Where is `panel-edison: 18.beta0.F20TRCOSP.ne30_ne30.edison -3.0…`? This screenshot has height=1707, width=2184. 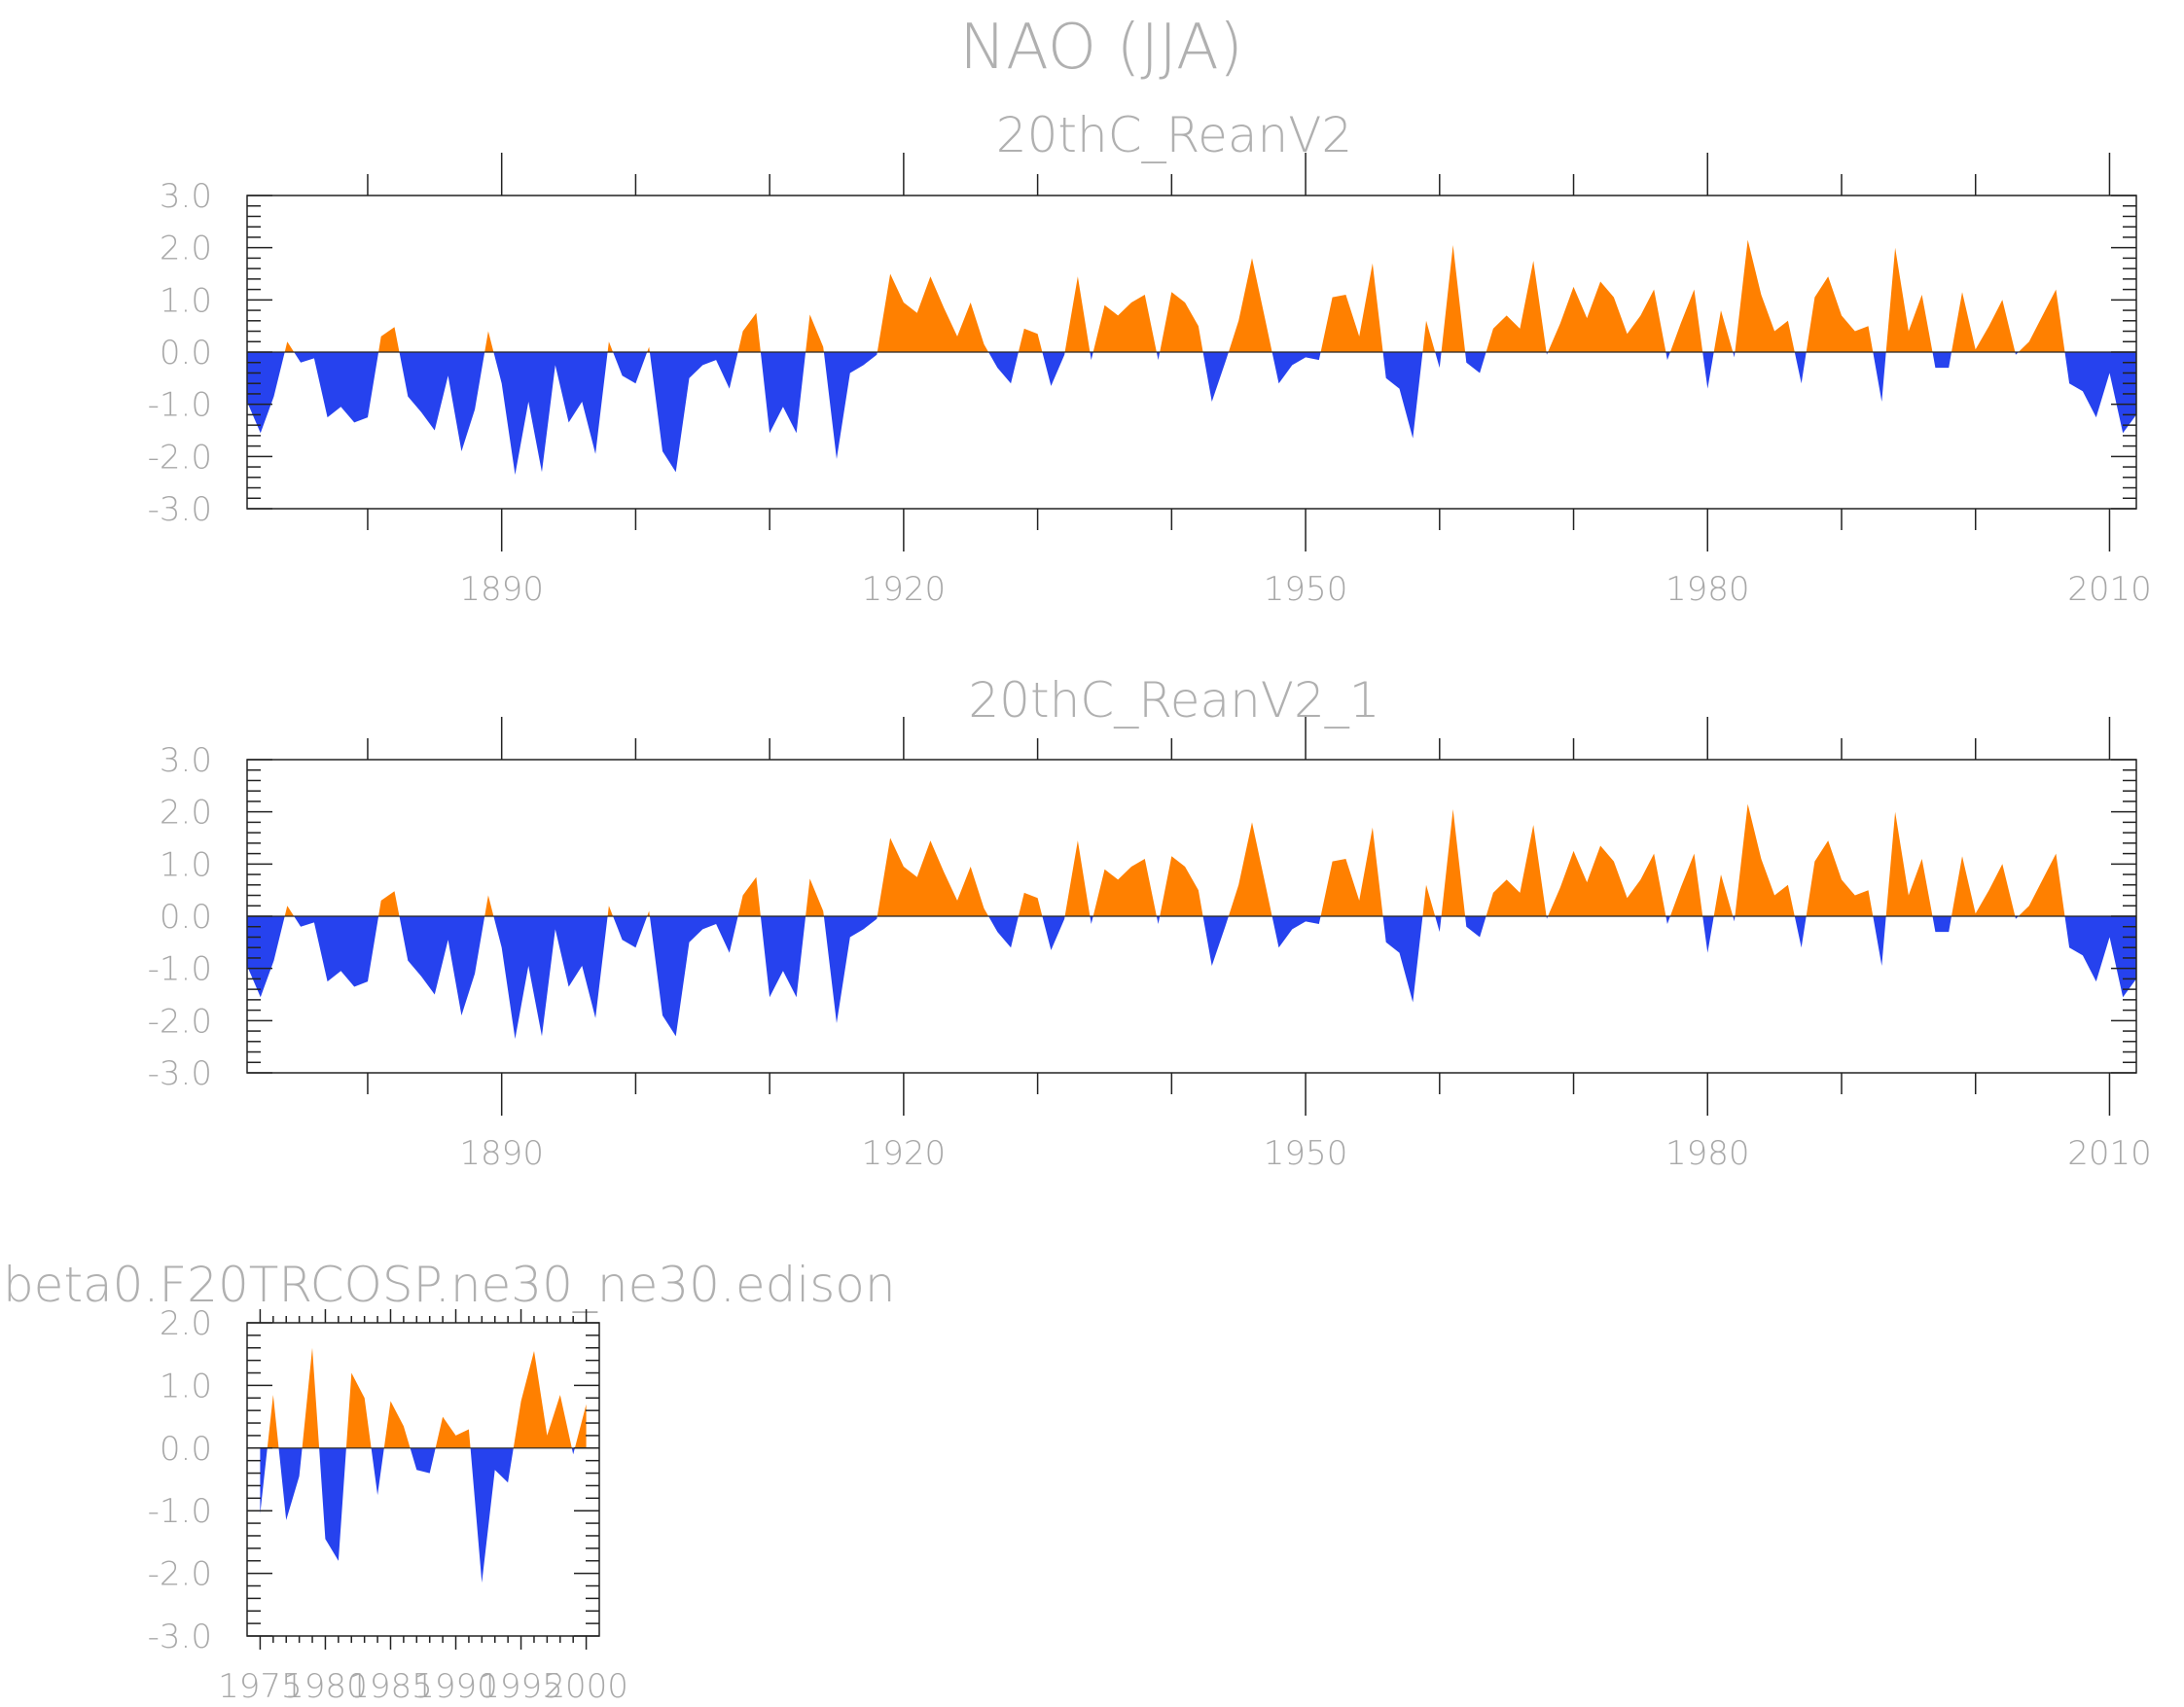 panel-edison: 18.beta0.F20TRCOSP.ne30_ne30.edison -3.0… is located at coordinates (448, 1481).